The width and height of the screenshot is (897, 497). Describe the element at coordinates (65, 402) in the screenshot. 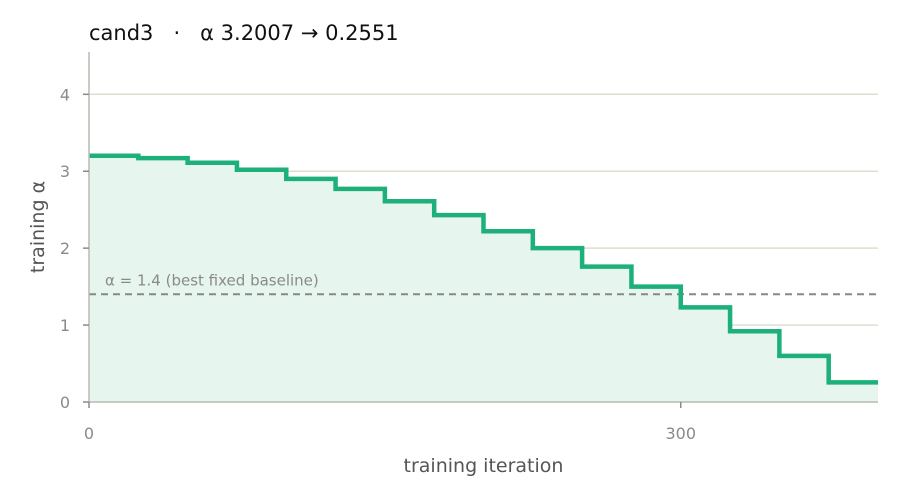

I see `y-tick-label-0: 0` at that location.